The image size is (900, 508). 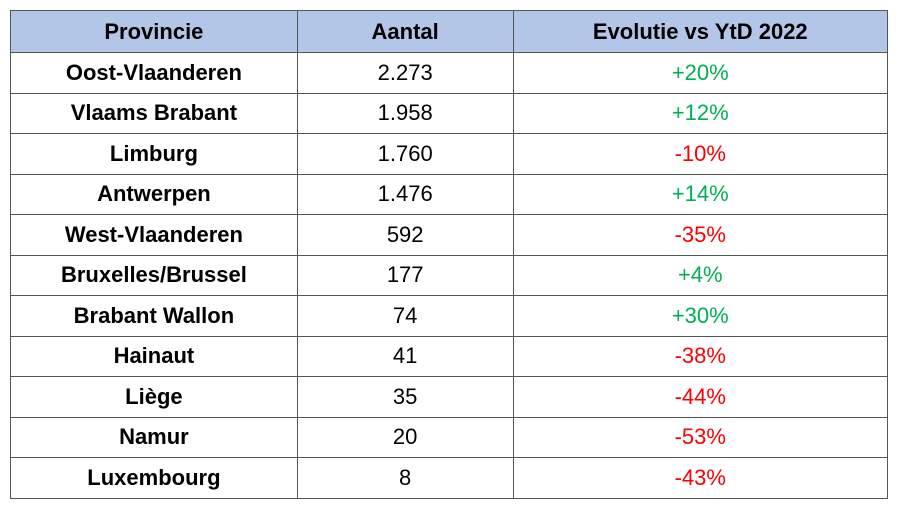 I want to click on table-cell: 2.273, so click(x=405, y=73).